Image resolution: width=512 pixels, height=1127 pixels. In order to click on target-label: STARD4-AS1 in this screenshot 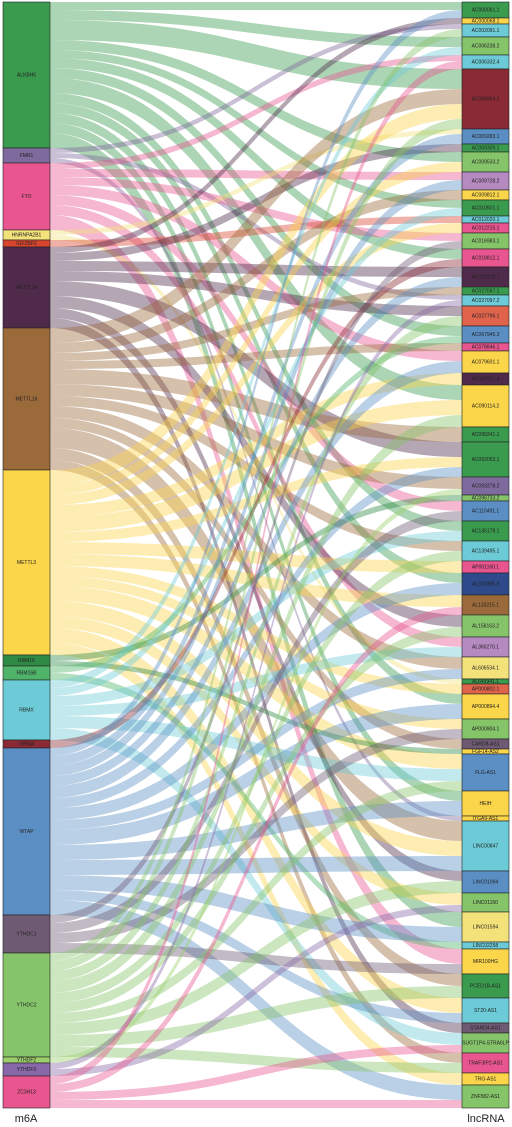, I will do `click(485, 1028)`.